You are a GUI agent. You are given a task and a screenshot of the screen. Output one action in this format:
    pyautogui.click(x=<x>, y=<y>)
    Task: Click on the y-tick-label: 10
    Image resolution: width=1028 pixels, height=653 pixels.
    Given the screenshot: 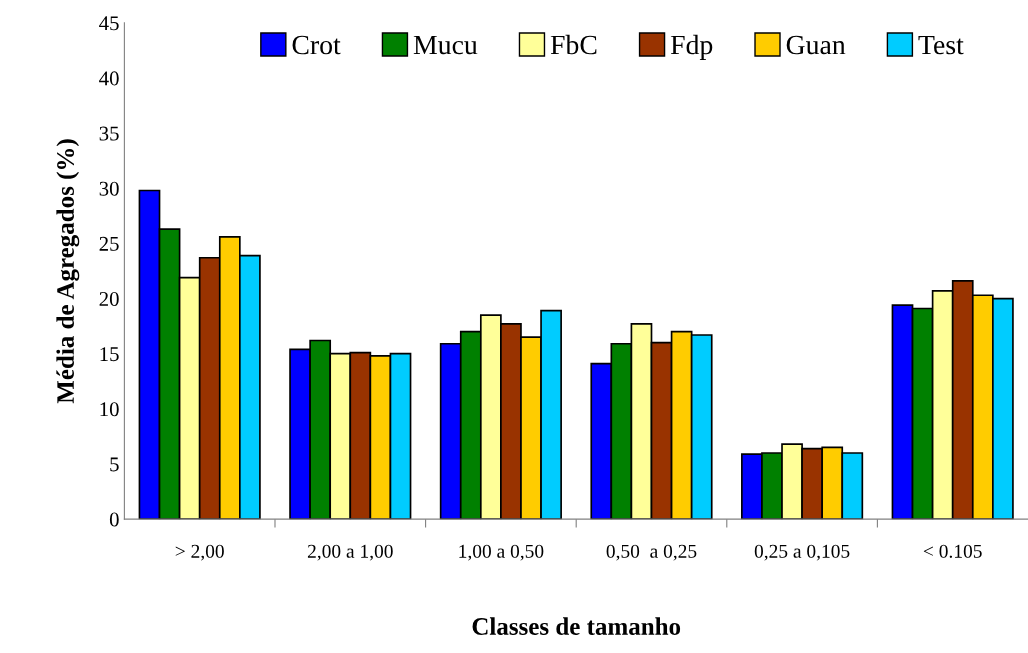 What is the action you would take?
    pyautogui.click(x=109, y=409)
    